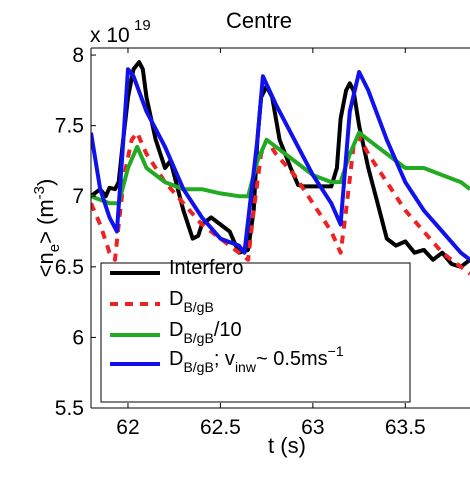 This screenshot has width=470, height=478. What do you see at coordinates (45, 182) in the screenshot?
I see `y-axis-label-end: )` at bounding box center [45, 182].